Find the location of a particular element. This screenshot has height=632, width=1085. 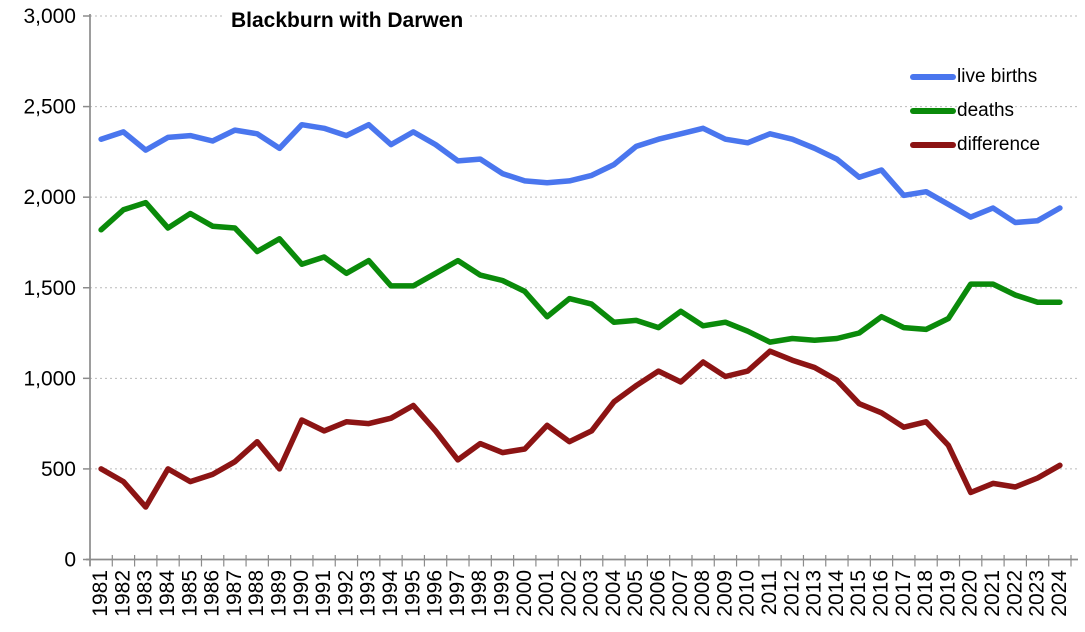

x-tick-label: 1983 is located at coordinates (145, 593).